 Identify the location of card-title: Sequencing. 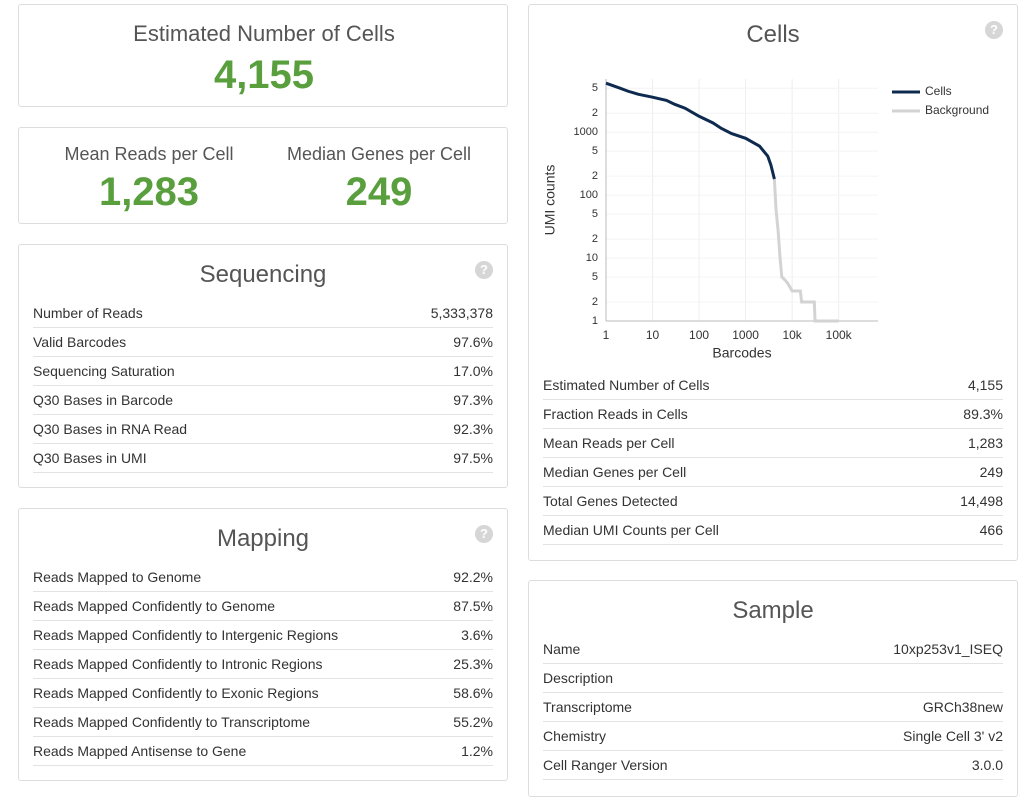
(263, 274).